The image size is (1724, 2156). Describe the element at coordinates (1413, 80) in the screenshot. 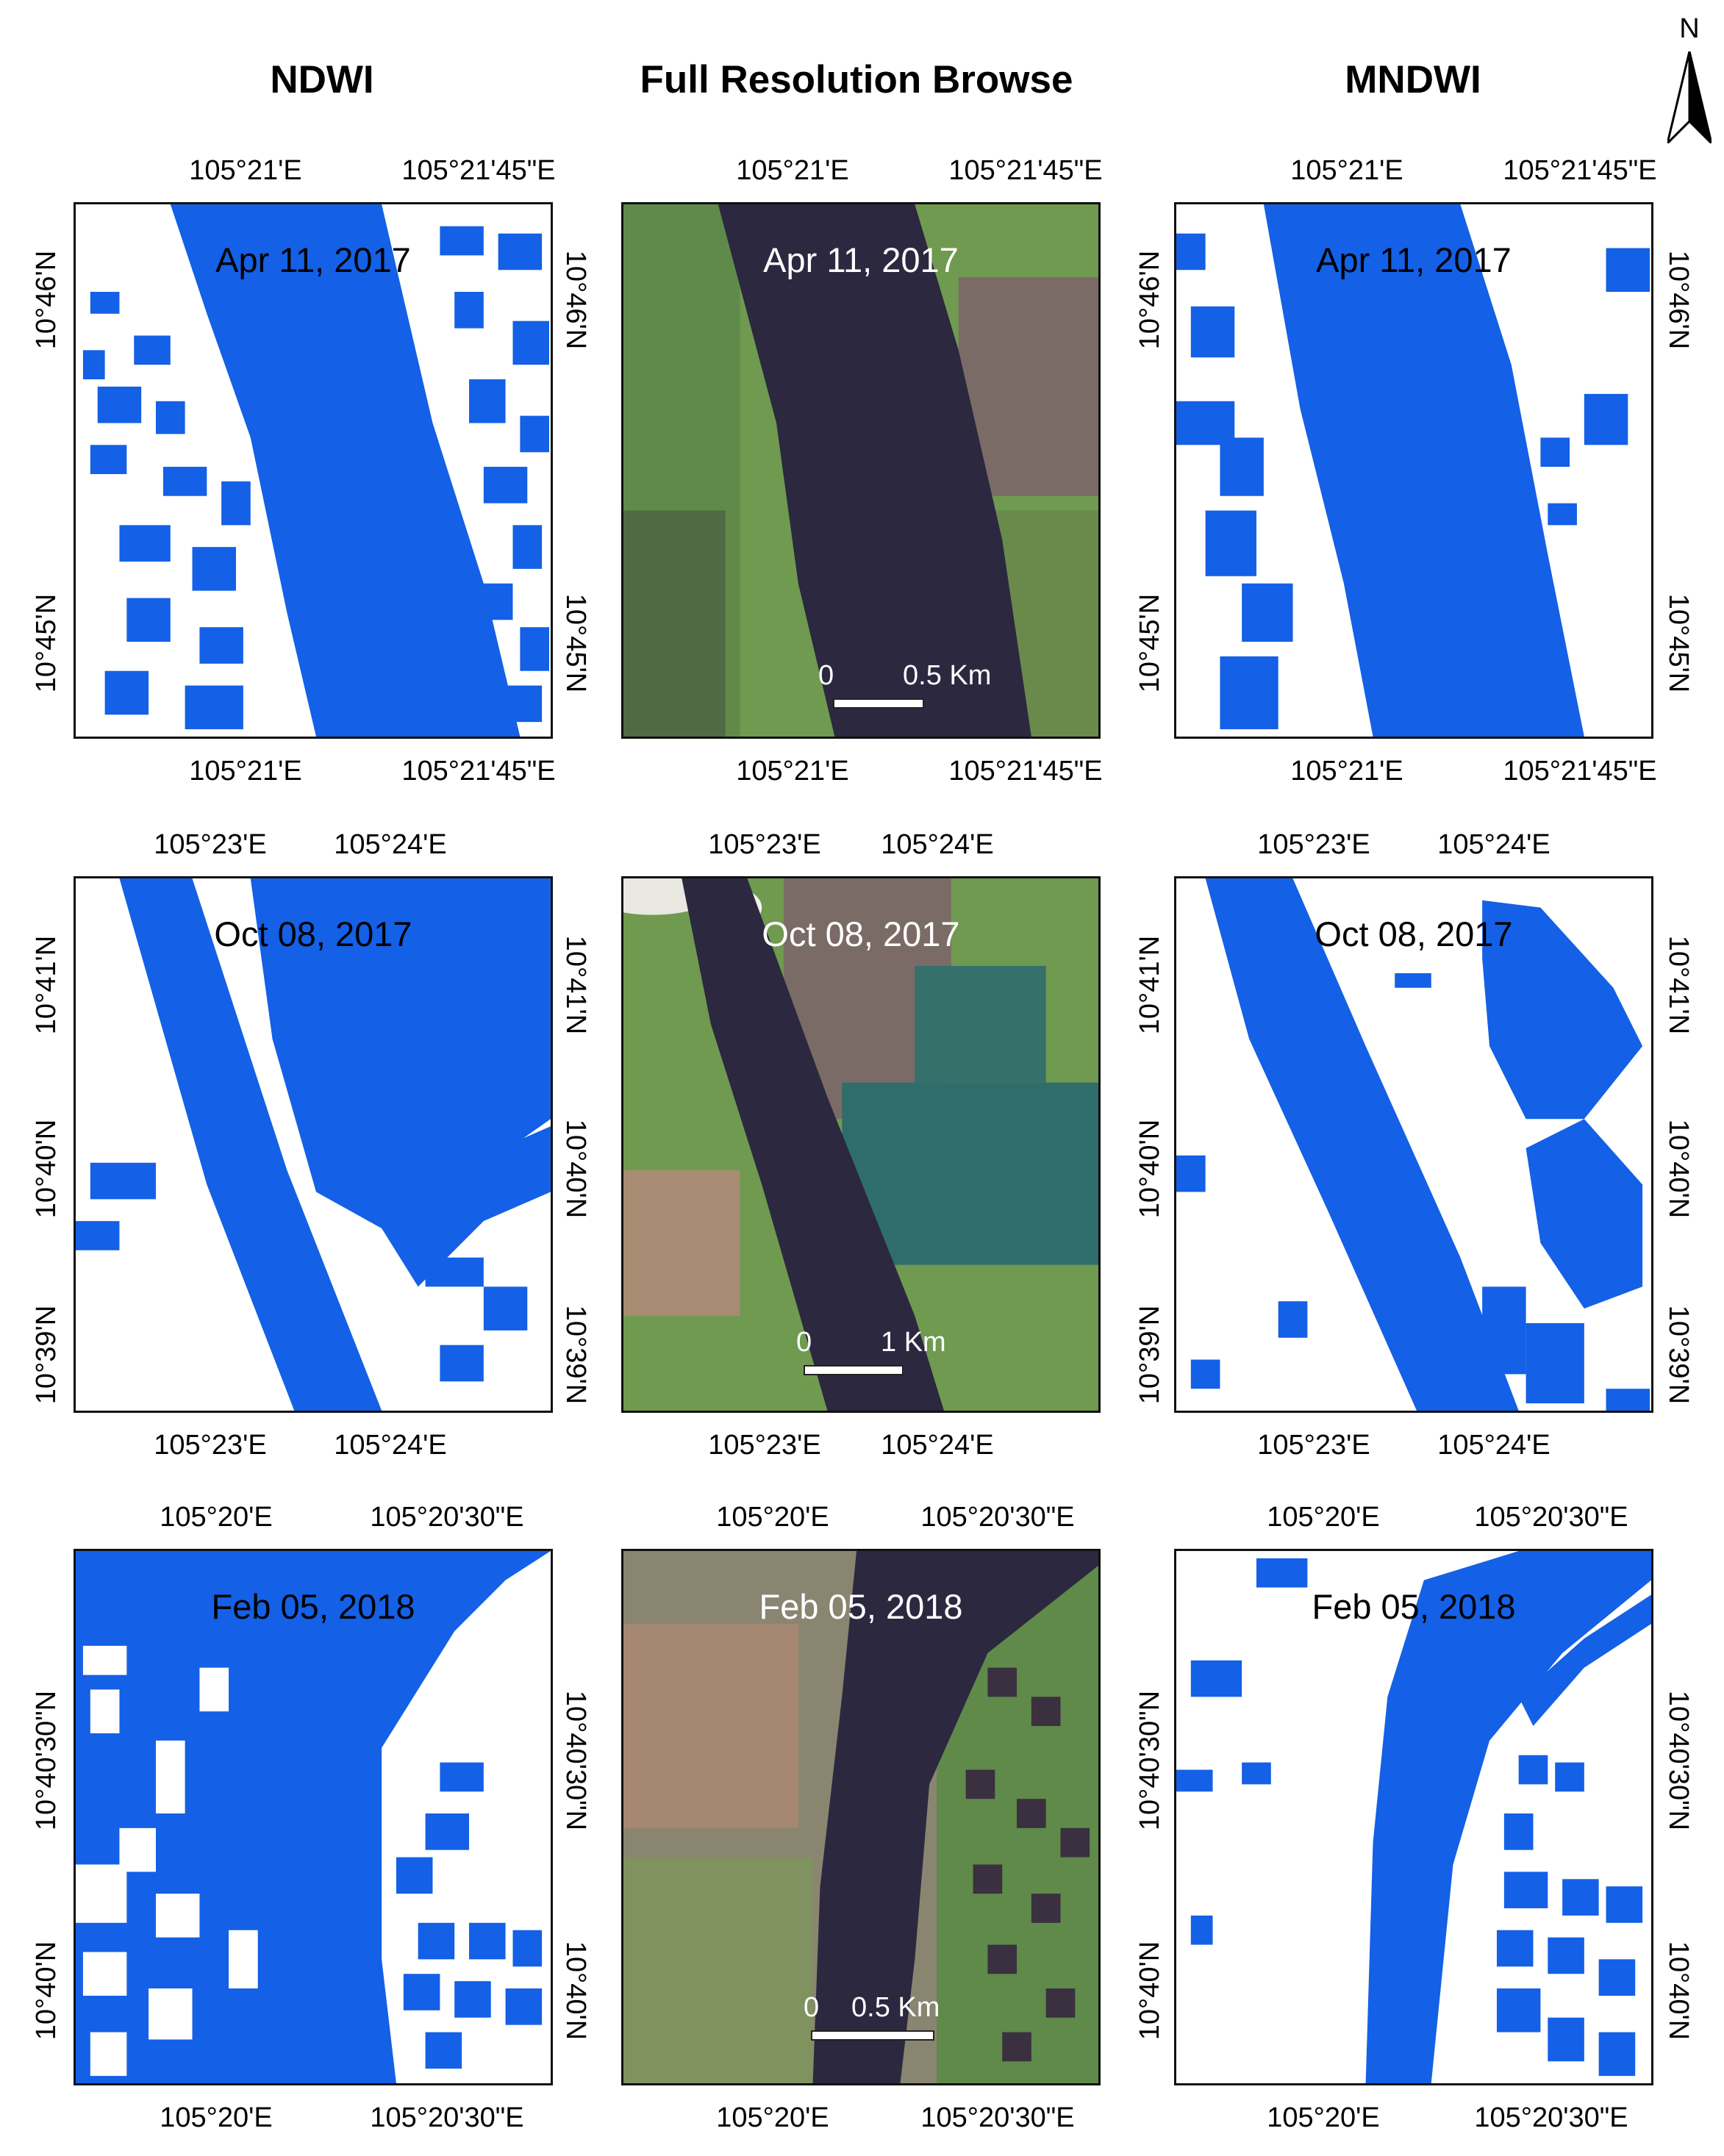

I see `column-title-mndwi: MNDWI` at that location.